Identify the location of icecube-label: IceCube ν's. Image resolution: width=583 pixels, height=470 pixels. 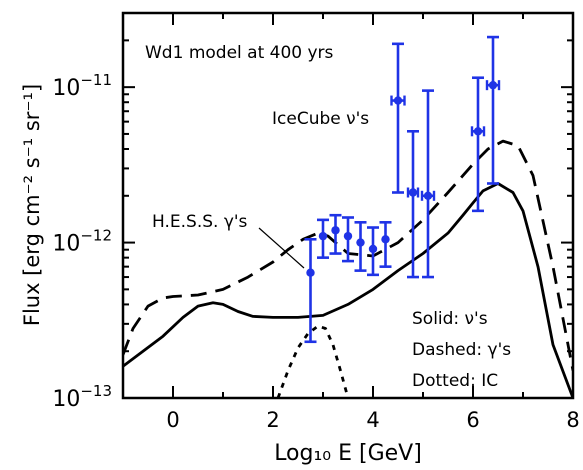
(320, 119).